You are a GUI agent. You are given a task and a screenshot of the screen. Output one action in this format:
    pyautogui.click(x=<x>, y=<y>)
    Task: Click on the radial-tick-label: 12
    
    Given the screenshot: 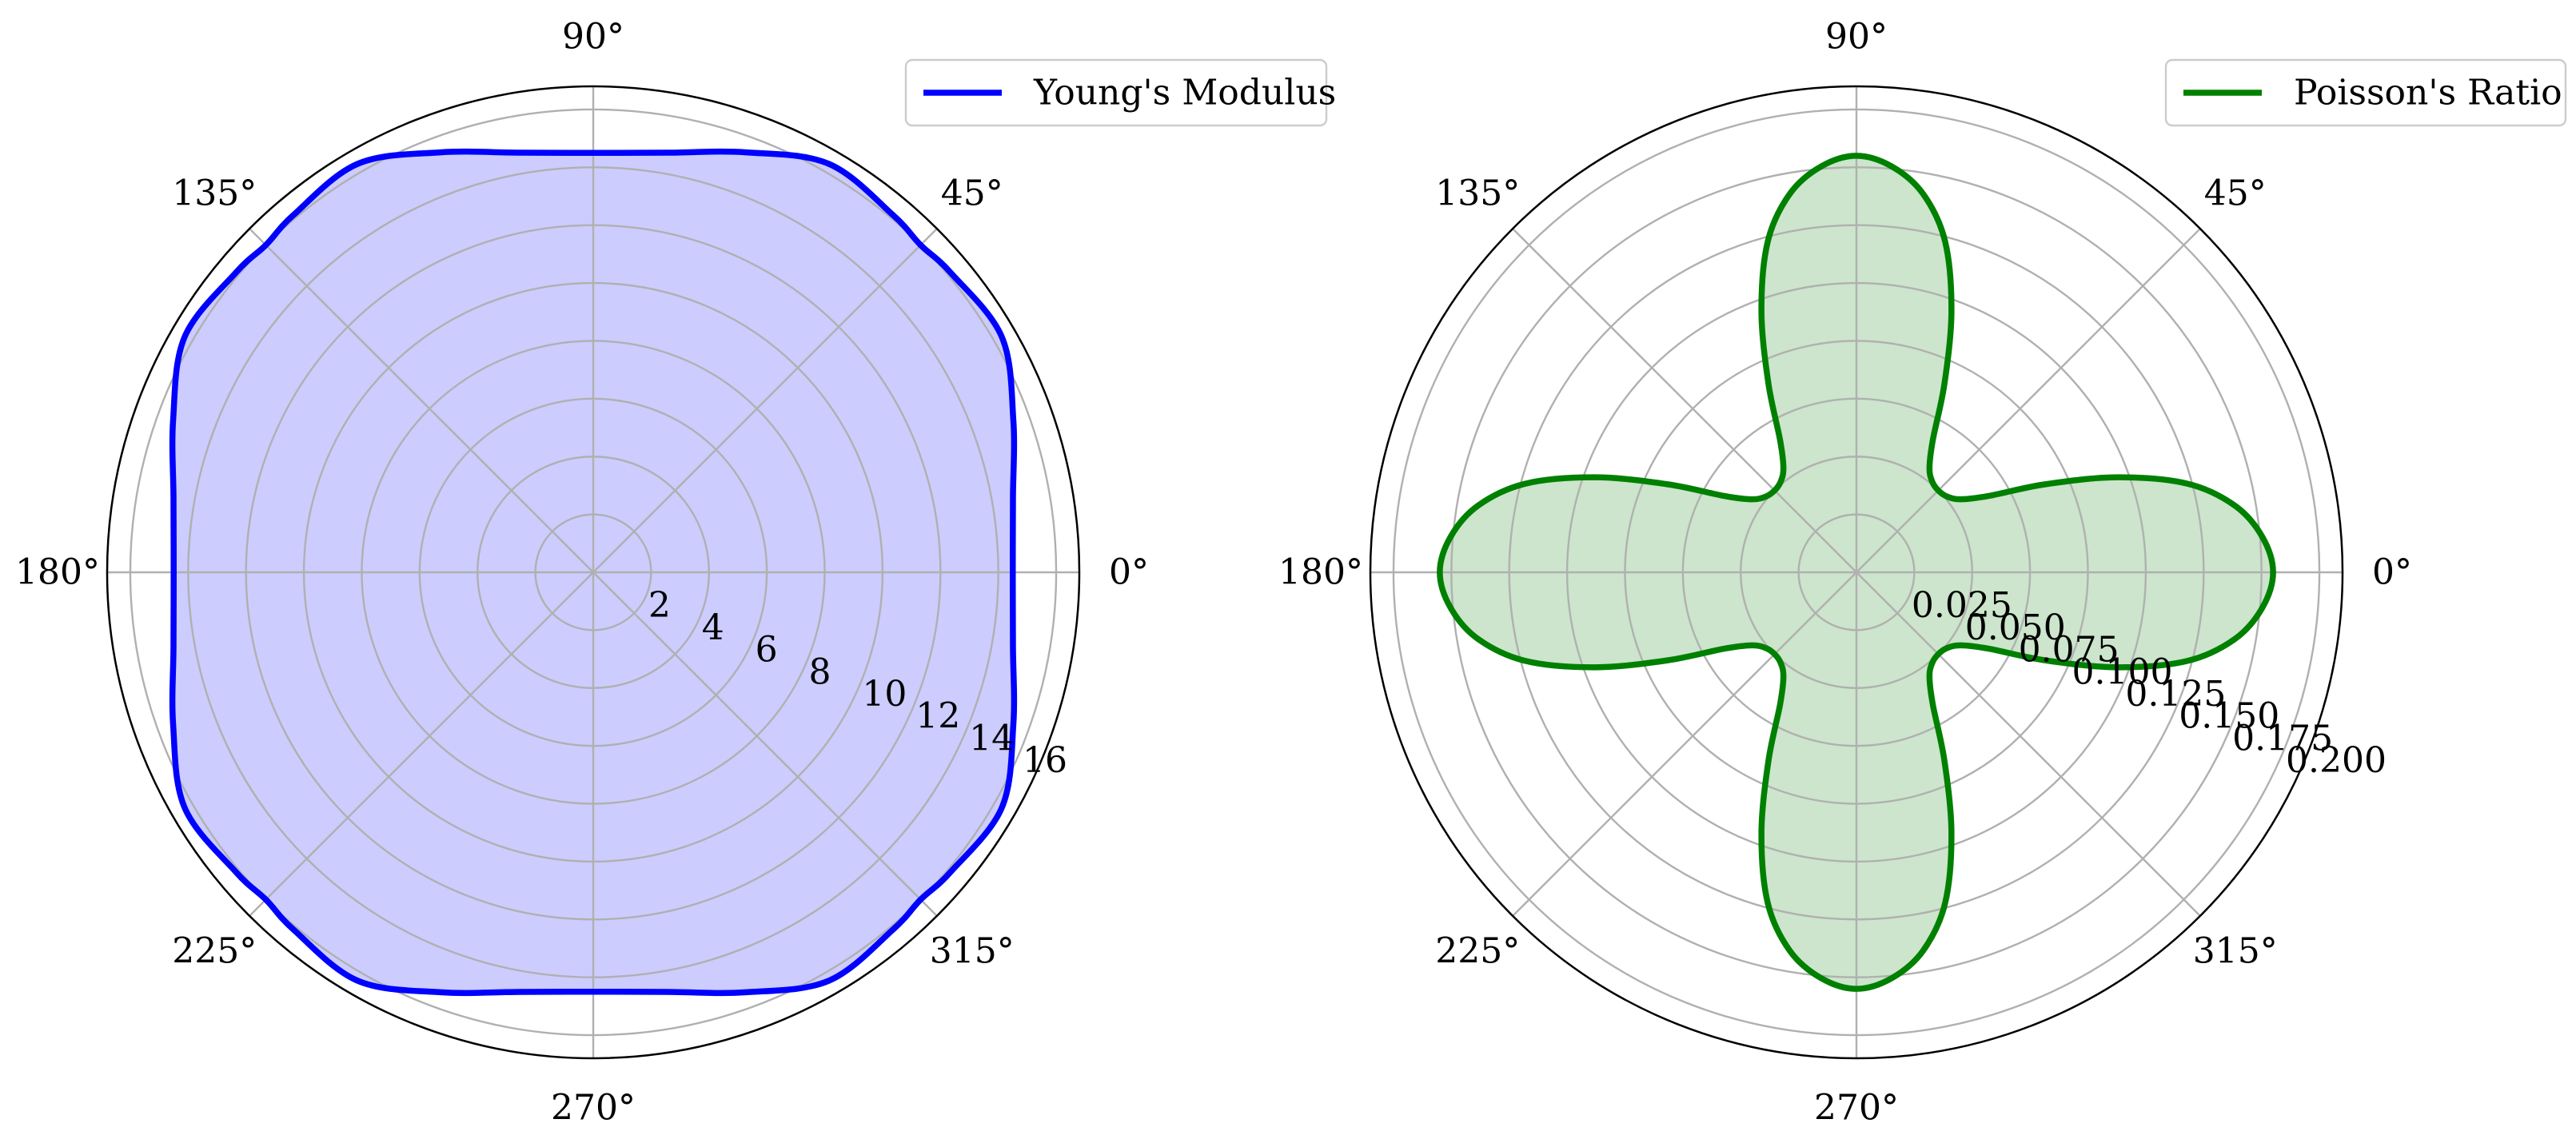 What is the action you would take?
    pyautogui.click(x=938, y=717)
    